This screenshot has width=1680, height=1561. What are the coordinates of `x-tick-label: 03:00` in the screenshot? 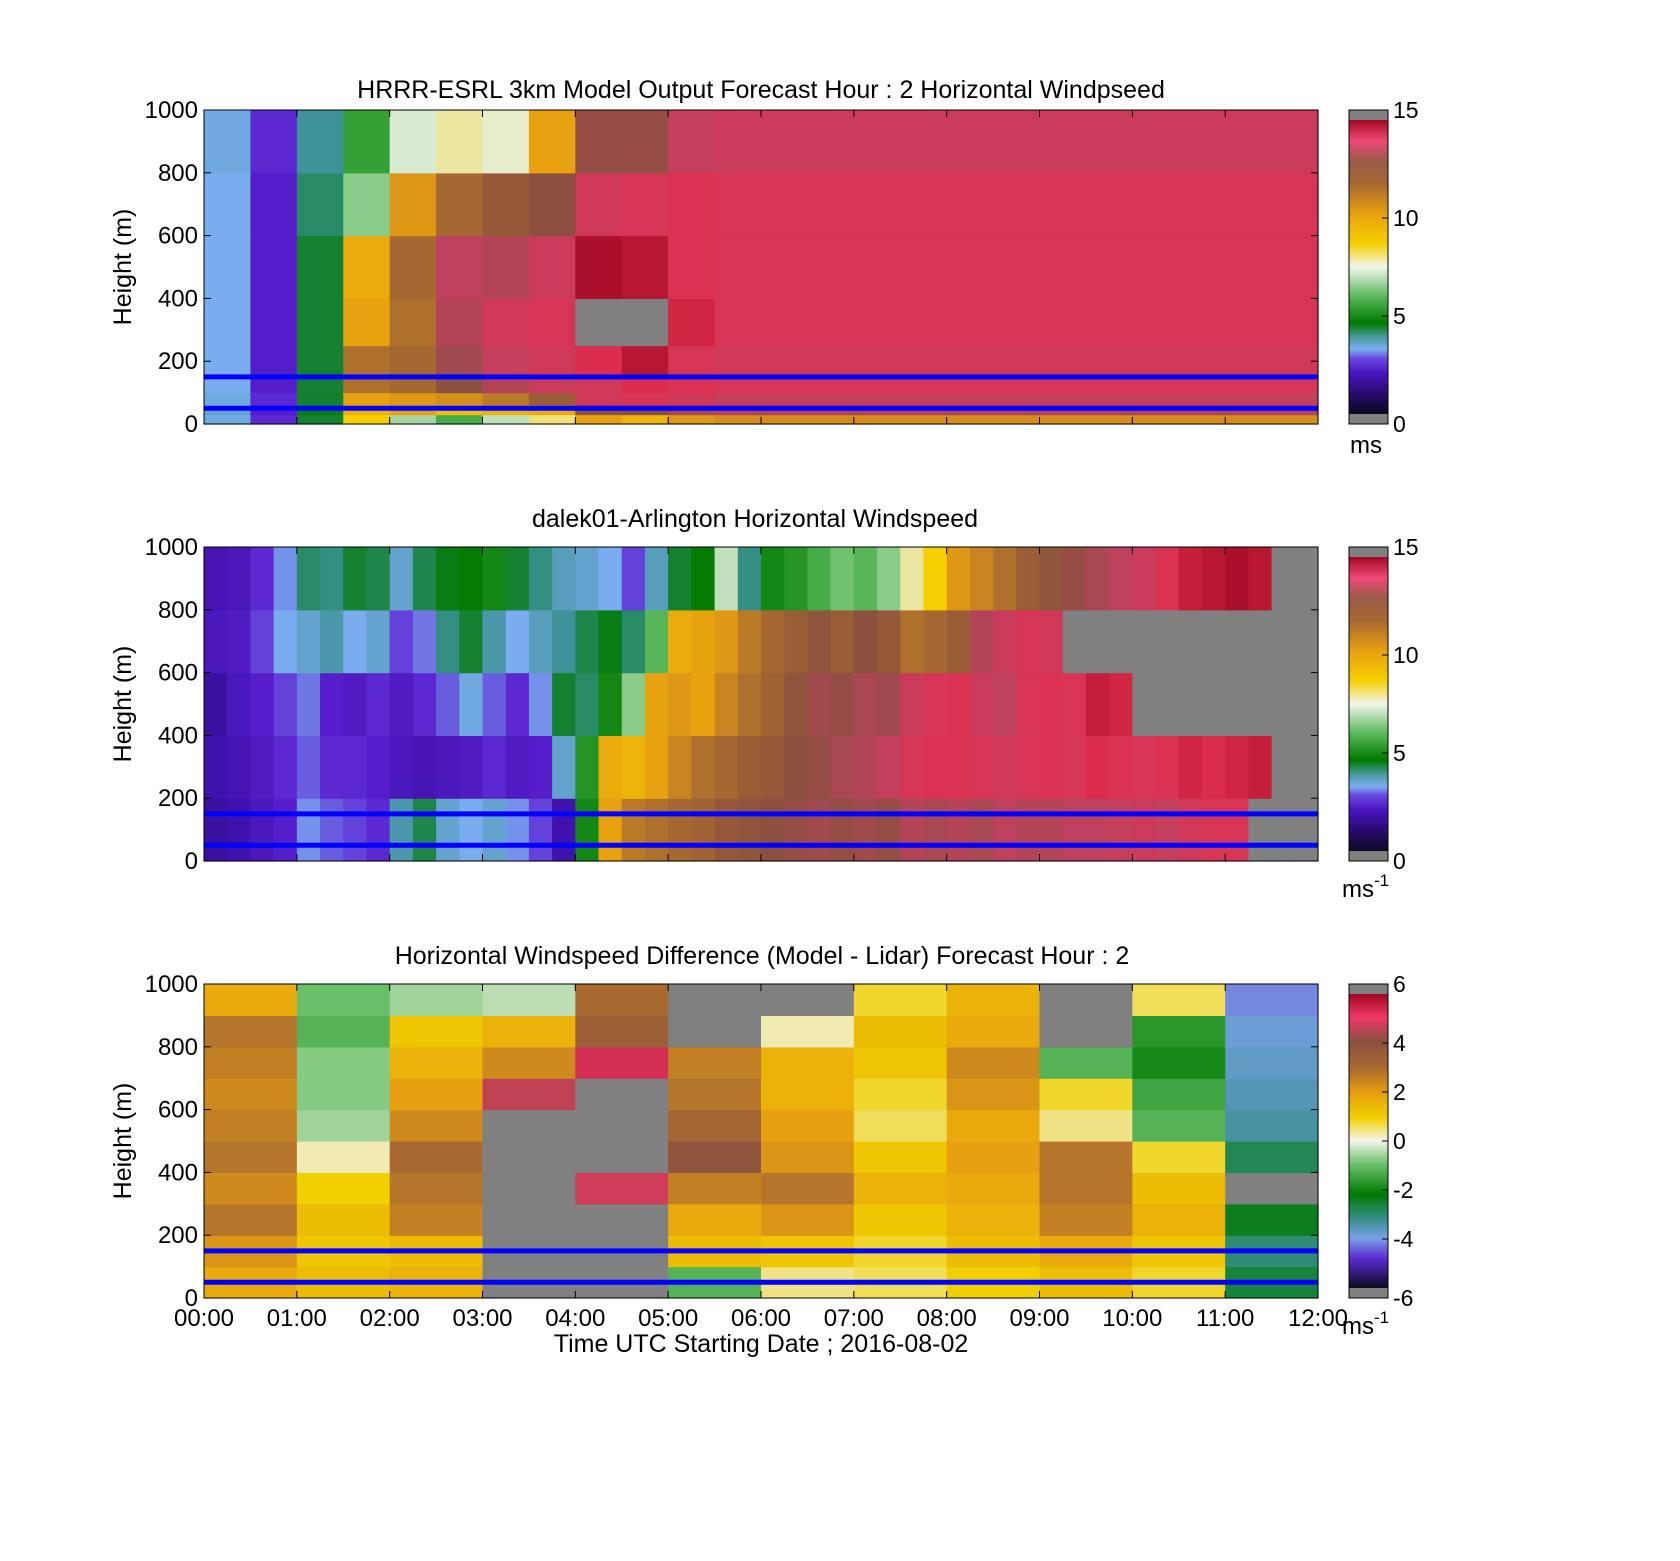 It's located at (482, 1318).